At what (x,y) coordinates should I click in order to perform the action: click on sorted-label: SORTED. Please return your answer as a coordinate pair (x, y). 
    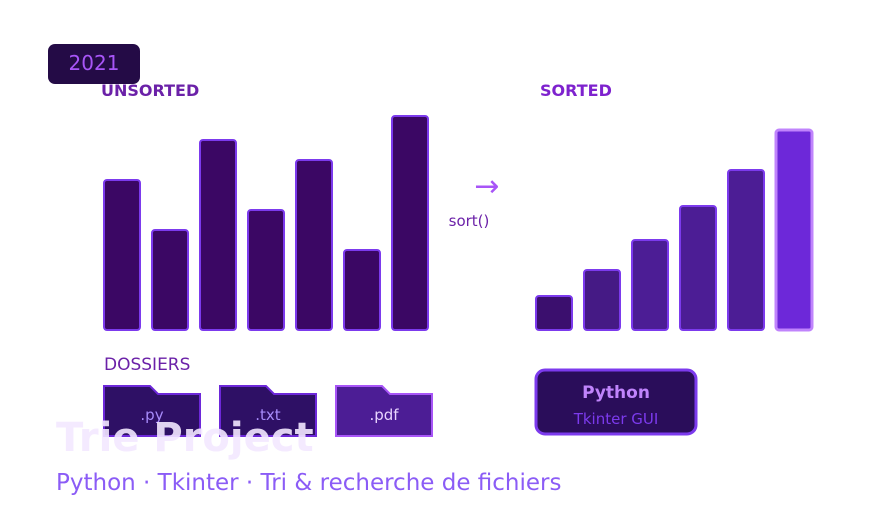
    Looking at the image, I should click on (576, 90).